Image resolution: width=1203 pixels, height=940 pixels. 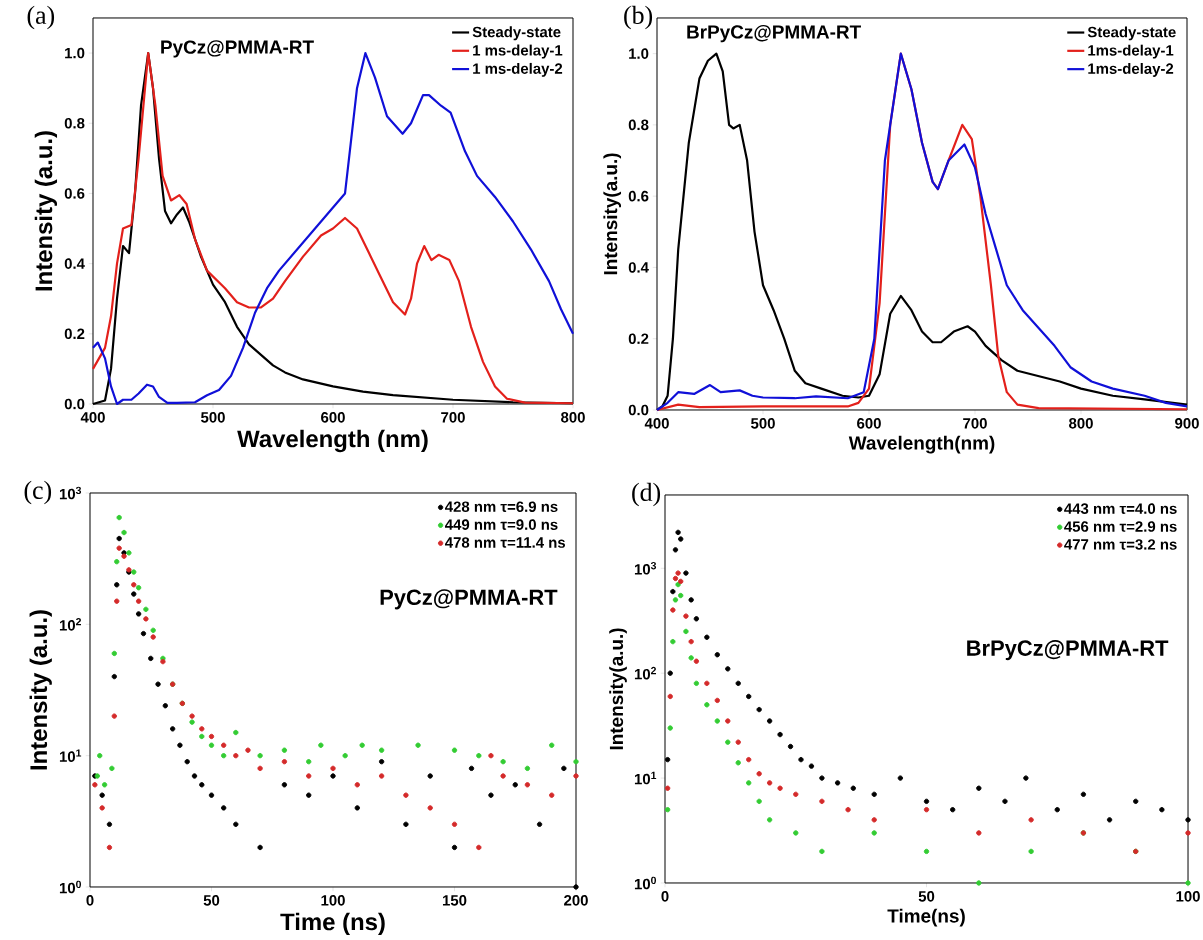 I want to click on legend-label: 428 nm τ=6.9 ns, so click(x=501, y=506).